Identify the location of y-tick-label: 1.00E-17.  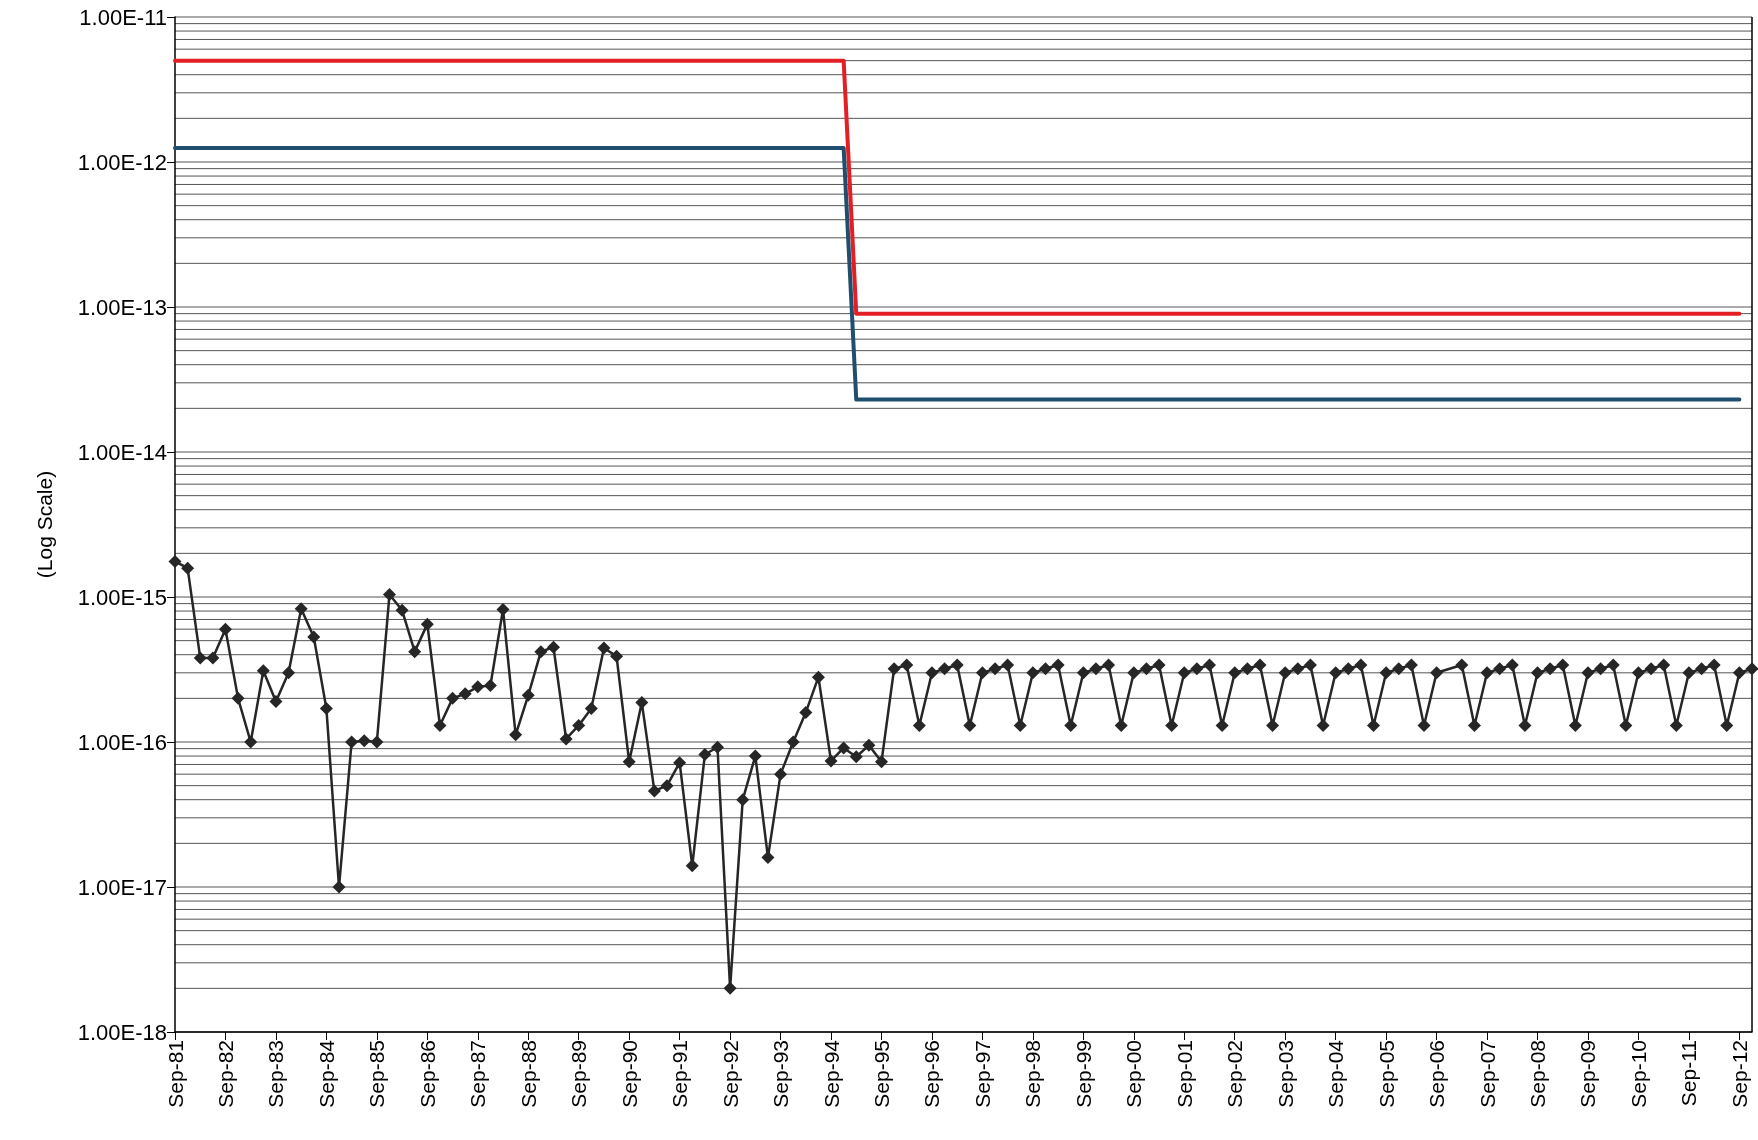
(122, 887).